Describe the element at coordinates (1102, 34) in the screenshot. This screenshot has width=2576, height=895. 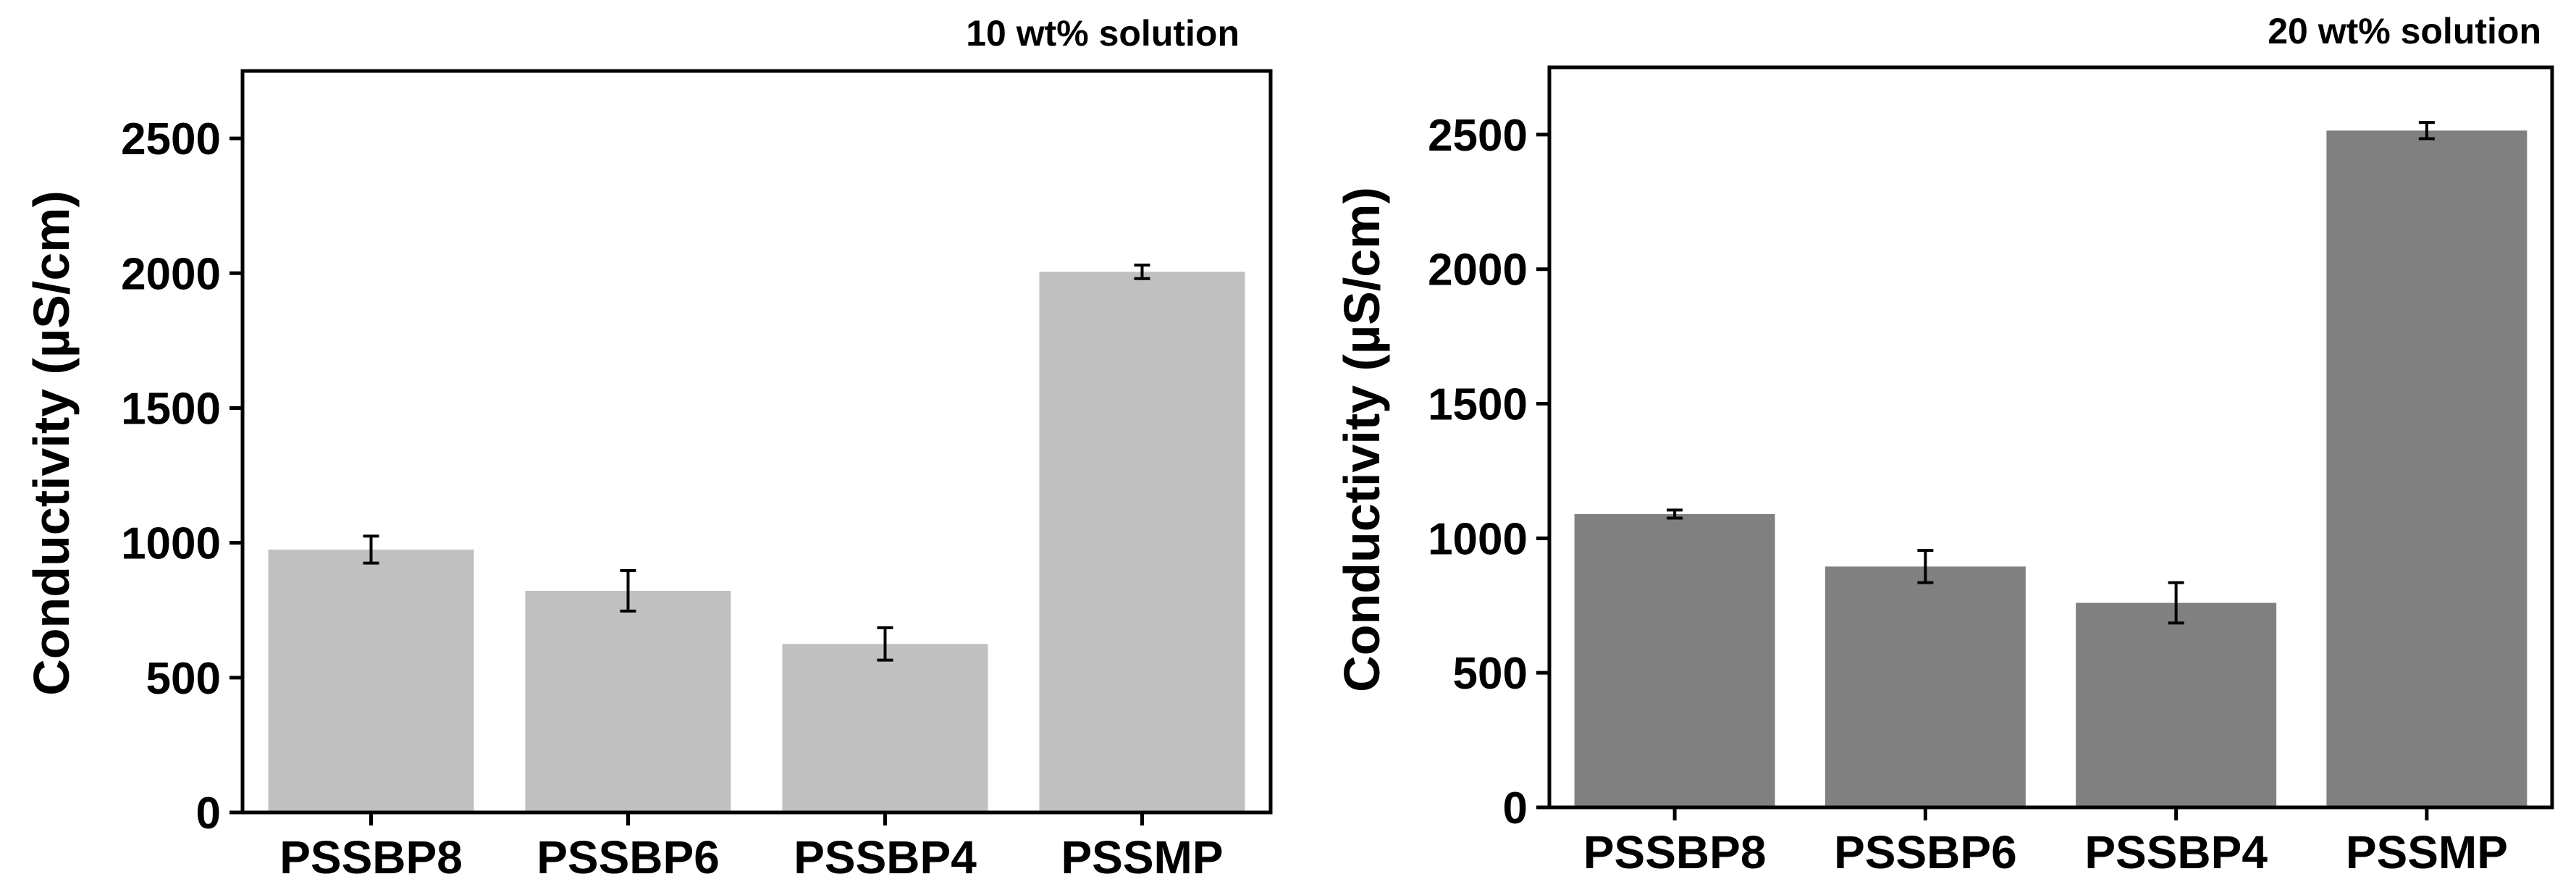
I see `chart-title: 10 wt% solution` at that location.